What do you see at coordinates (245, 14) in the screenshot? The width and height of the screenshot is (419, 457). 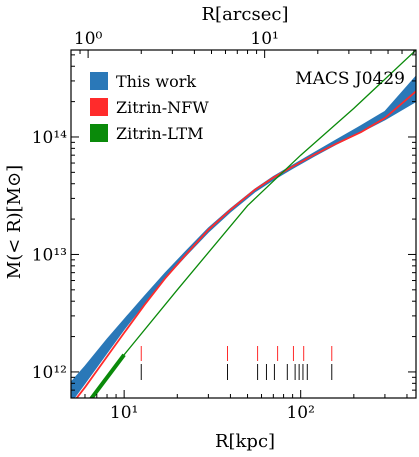 I see `top-axis-title: R[arcsec]` at bounding box center [245, 14].